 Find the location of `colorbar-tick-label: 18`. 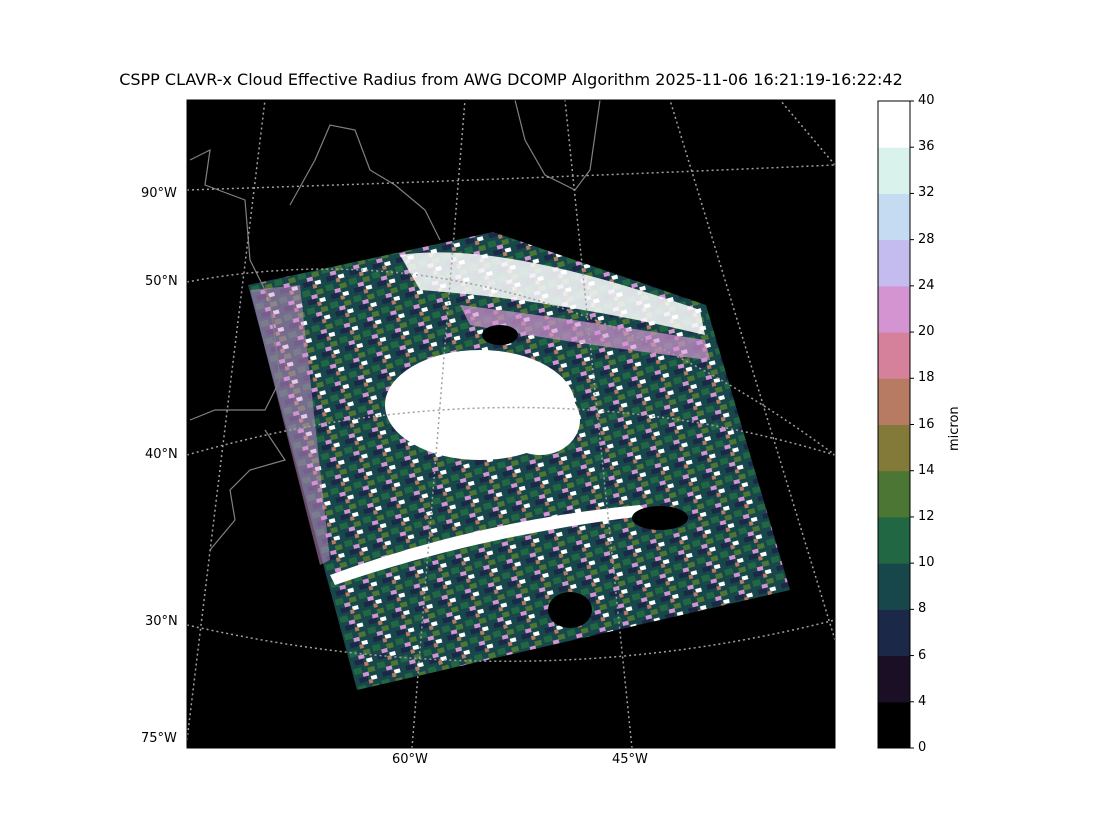

colorbar-tick-label: 18 is located at coordinates (926, 378).